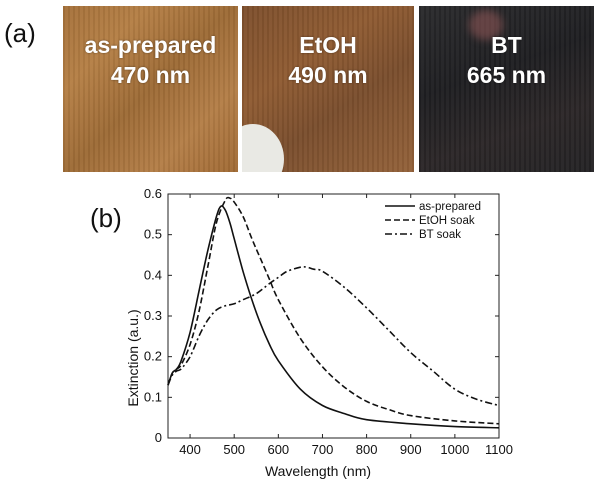 This screenshot has width=600, height=486. What do you see at coordinates (328, 89) in the screenshot?
I see `photo-etoh: EtOH 490 nm` at bounding box center [328, 89].